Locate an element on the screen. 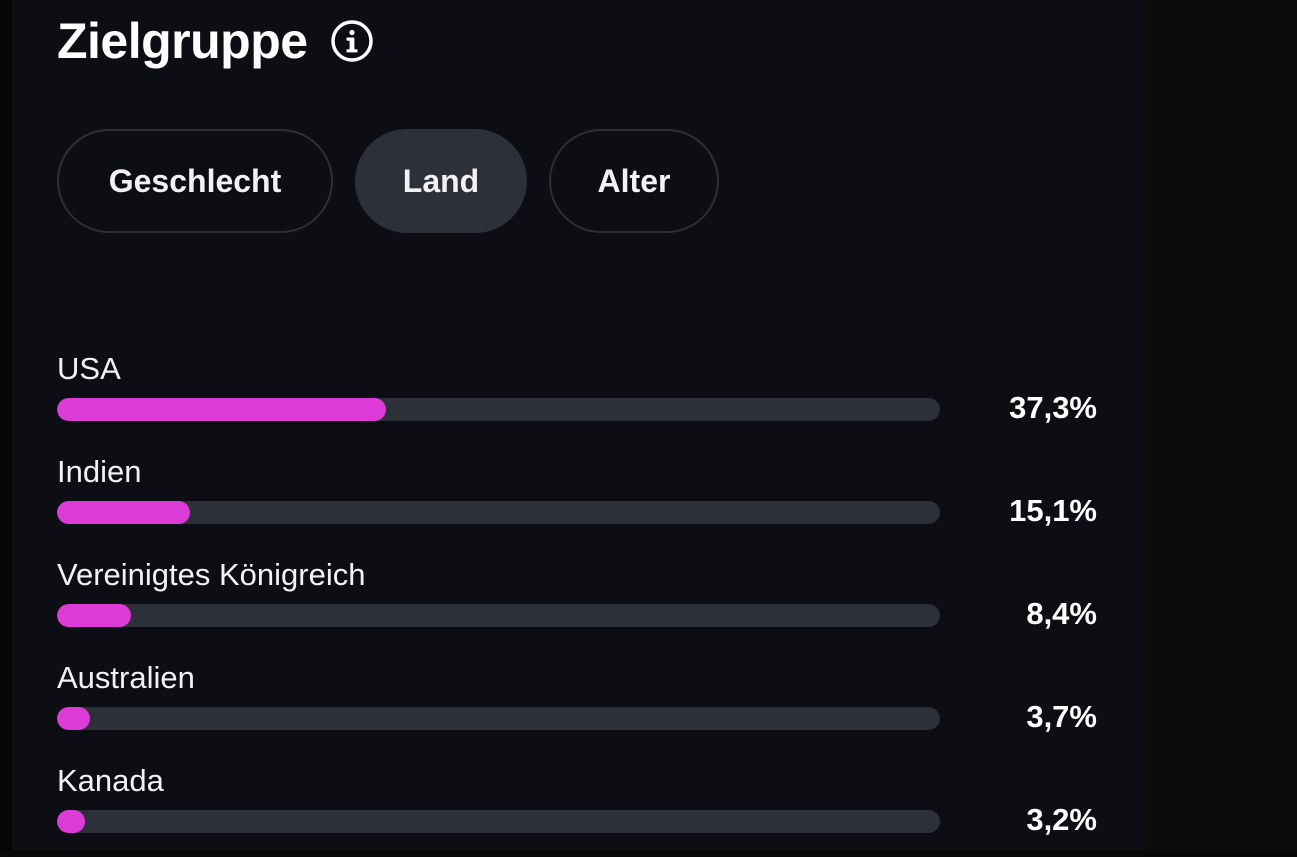 The image size is (1297, 857). country-name: Kanada is located at coordinates (110, 780).